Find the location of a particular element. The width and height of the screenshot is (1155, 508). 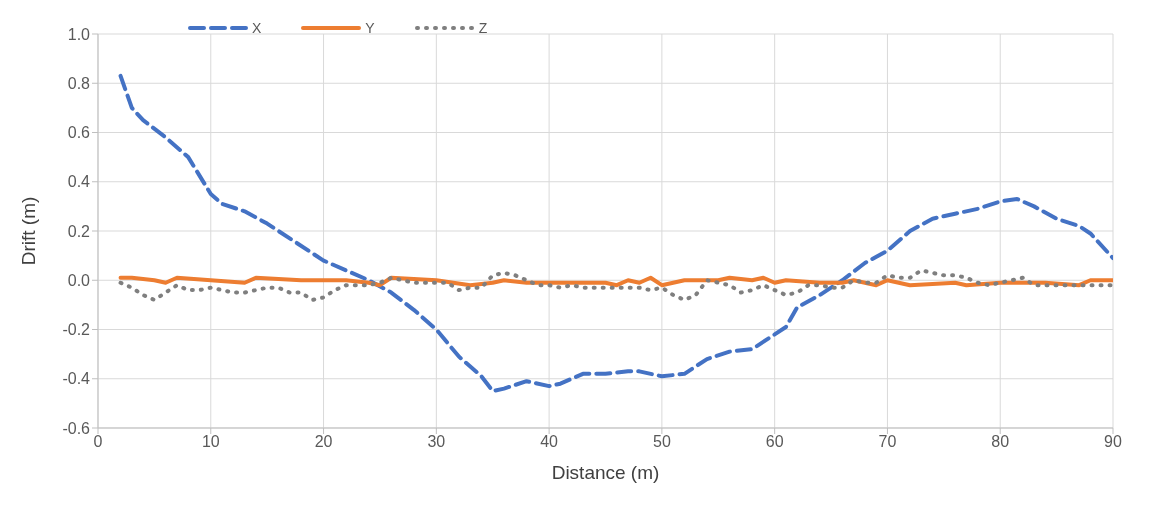

x-tick-label: 0 is located at coordinates (98, 442).